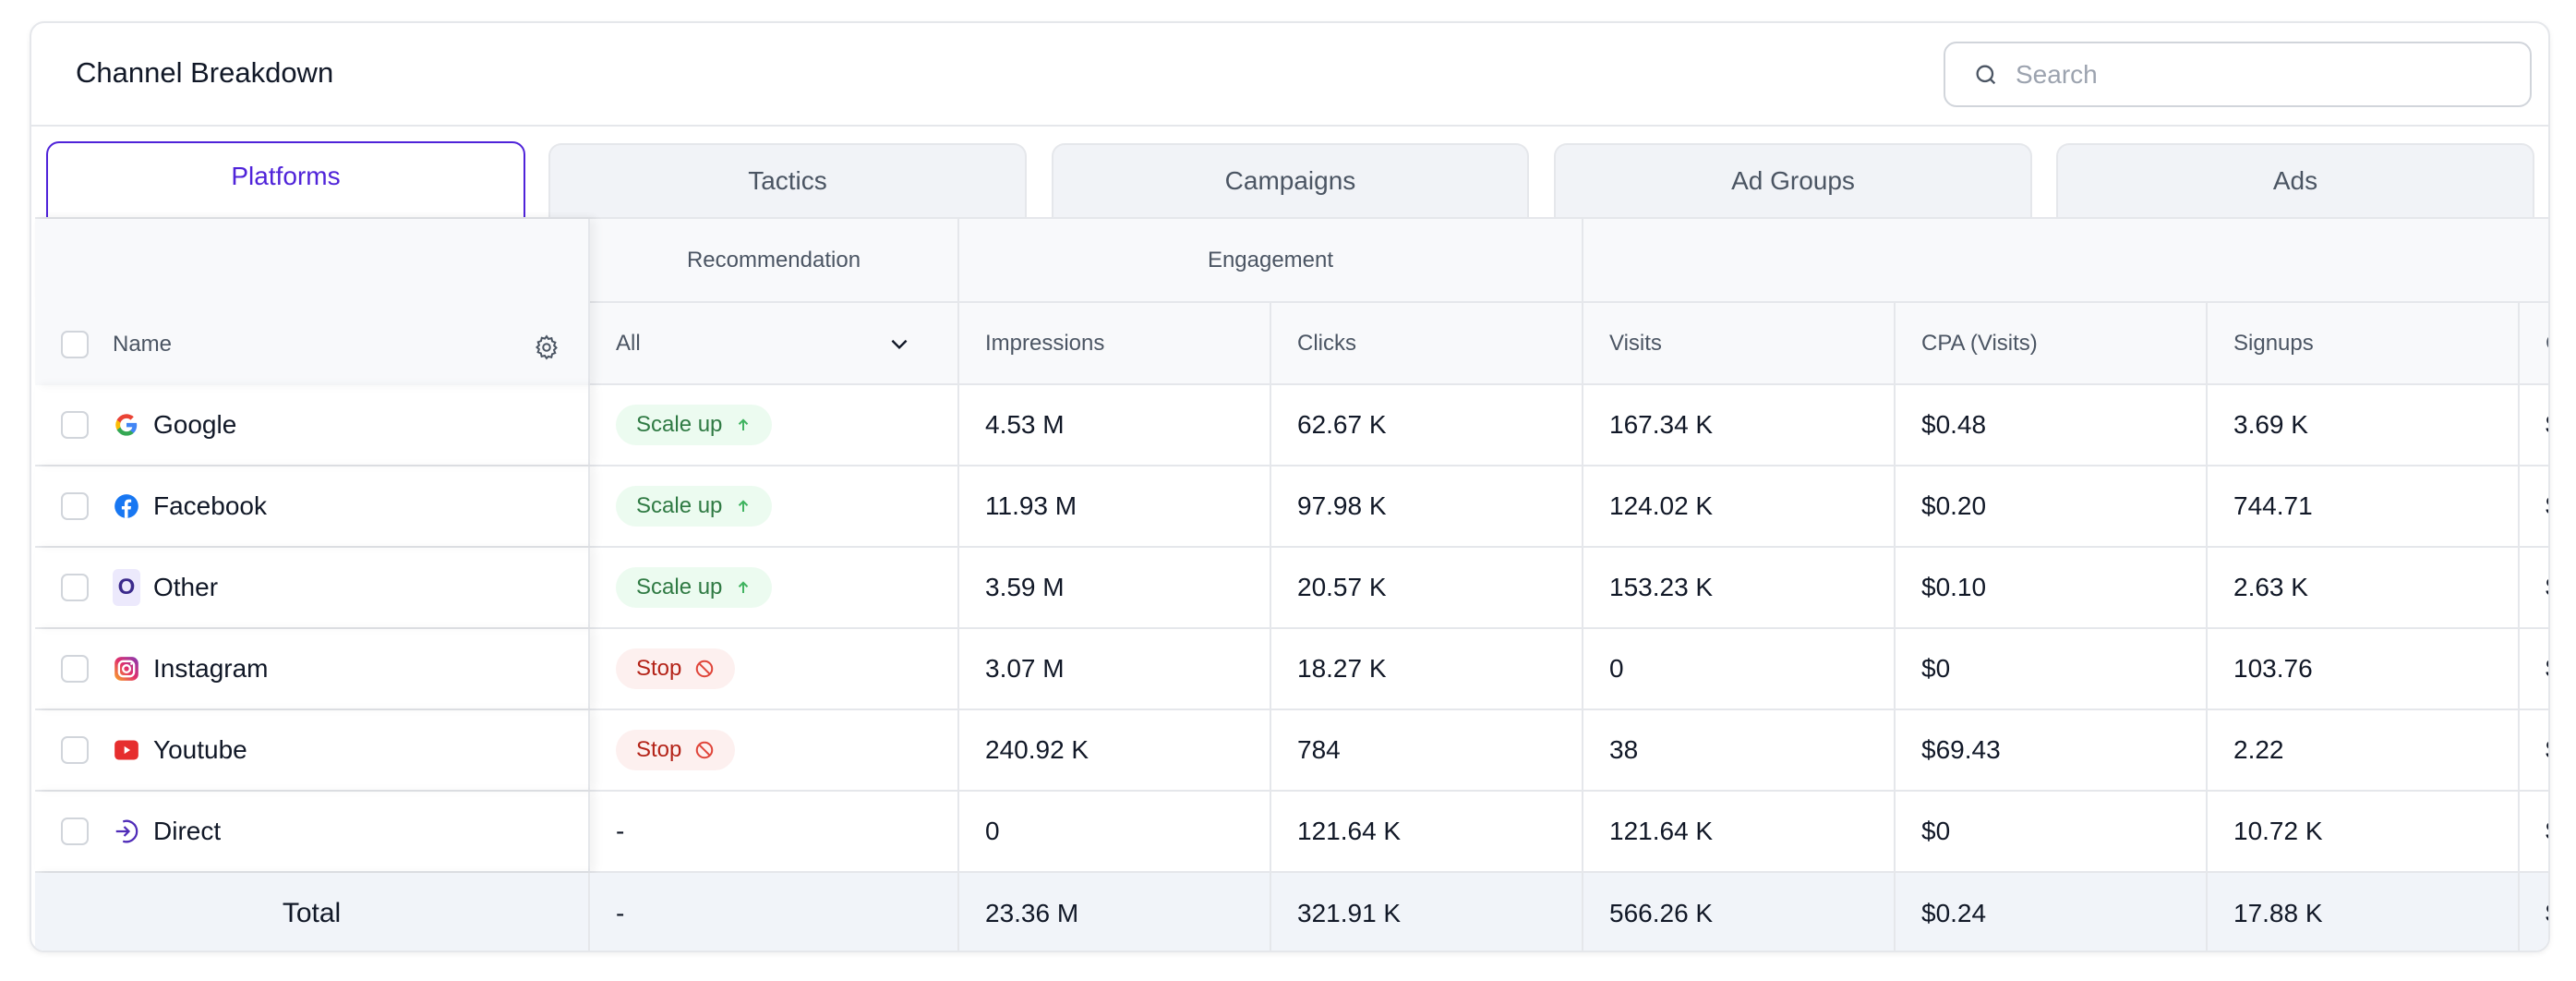  I want to click on impressions-cell: 3.07 M, so click(1115, 668).